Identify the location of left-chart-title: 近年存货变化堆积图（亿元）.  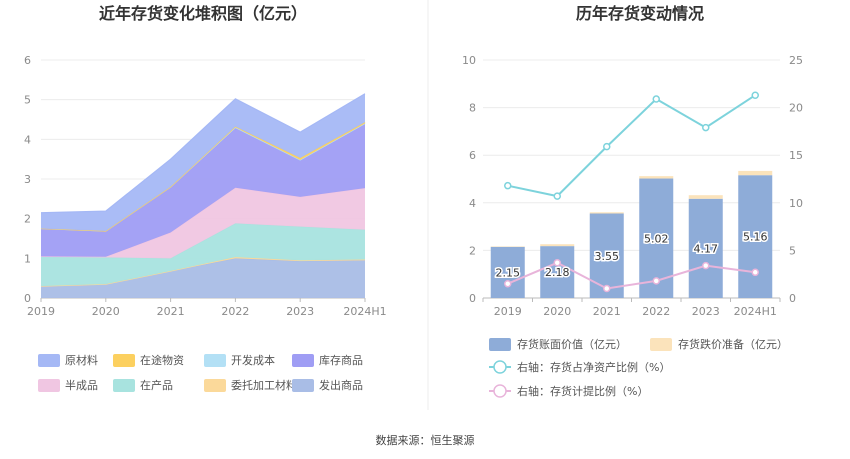
(203, 13).